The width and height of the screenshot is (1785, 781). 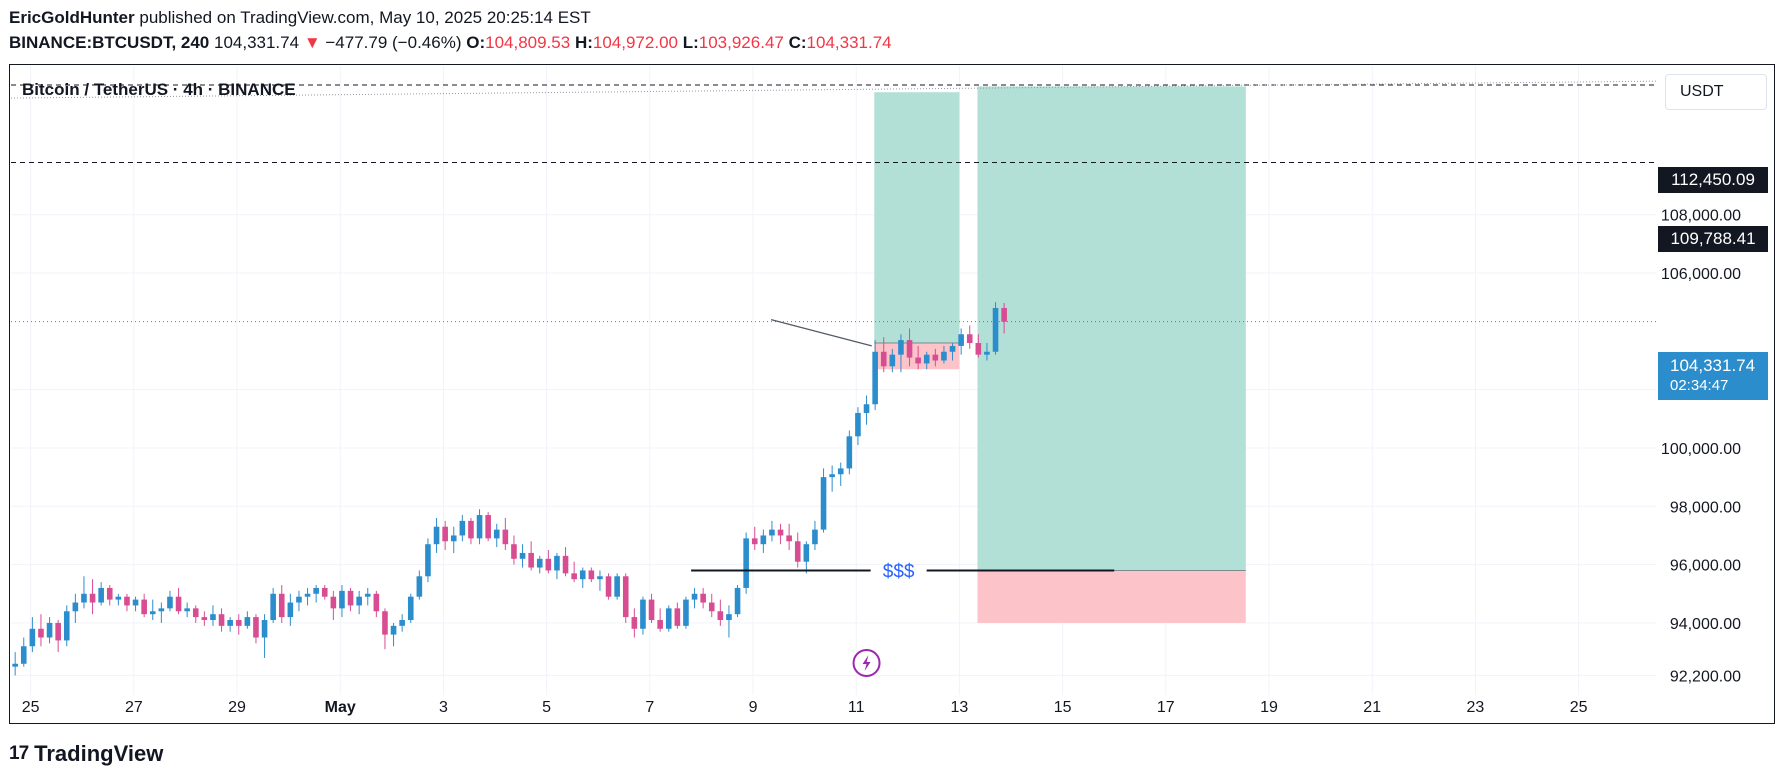 What do you see at coordinates (528, 42) in the screenshot?
I see `open-value: 104,809.53` at bounding box center [528, 42].